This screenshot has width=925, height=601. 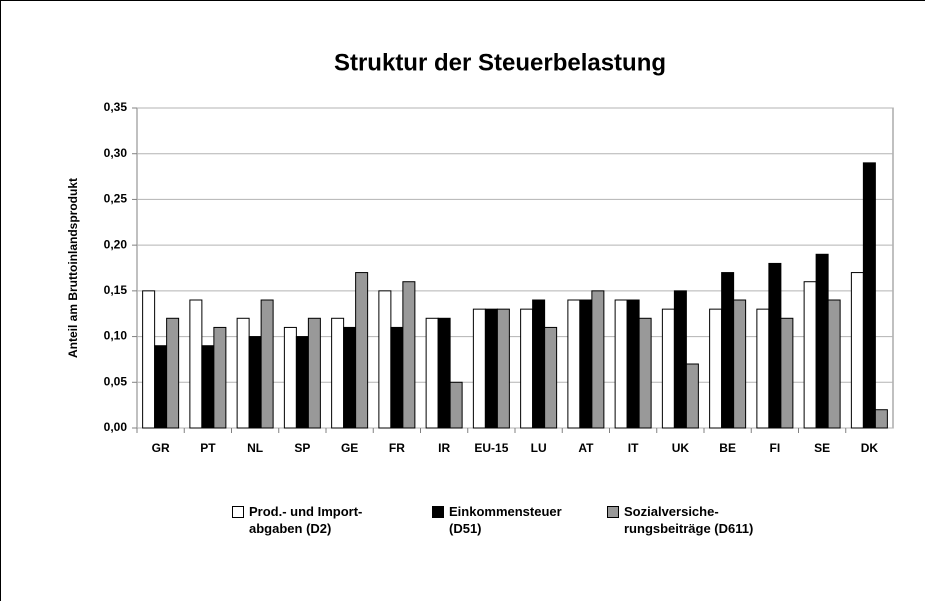 I want to click on y-tick-label: 0,25, so click(x=116, y=199).